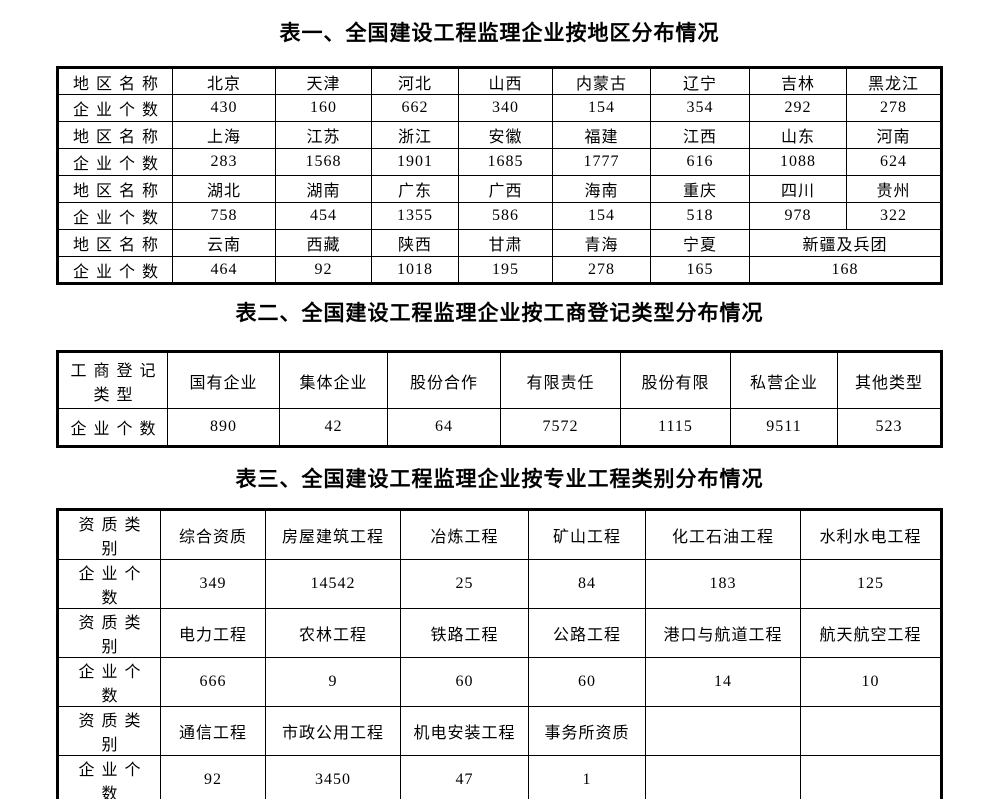 This screenshot has height=799, width=999. What do you see at coordinates (587, 682) in the screenshot?
I see `table-cell: 60` at bounding box center [587, 682].